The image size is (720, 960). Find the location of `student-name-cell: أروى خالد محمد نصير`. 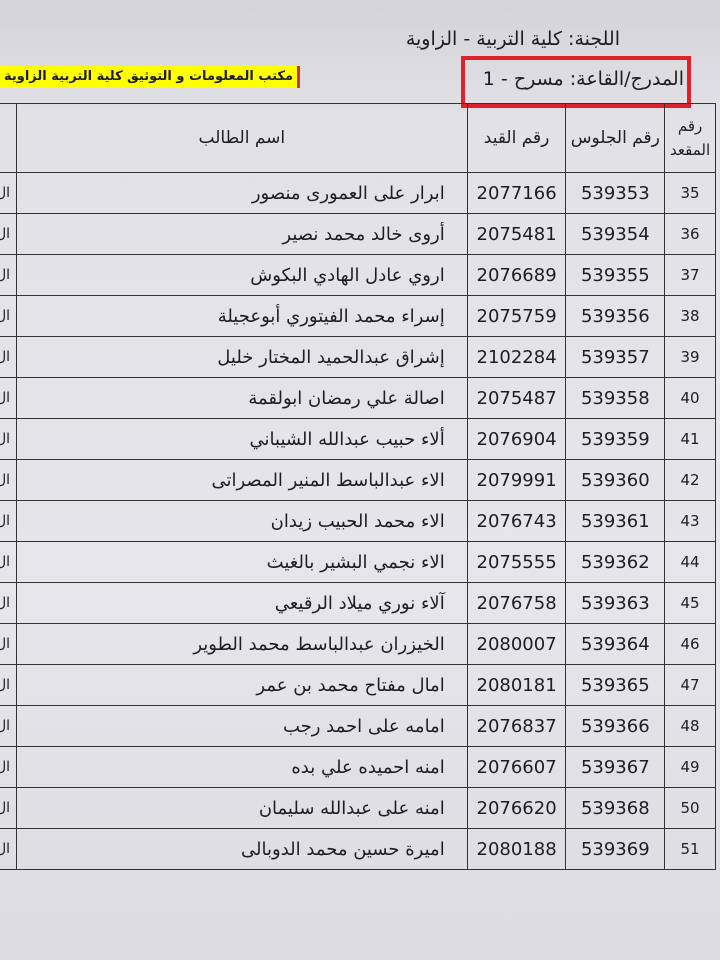

student-name-cell: أروى خالد محمد نصير is located at coordinates (241, 234).